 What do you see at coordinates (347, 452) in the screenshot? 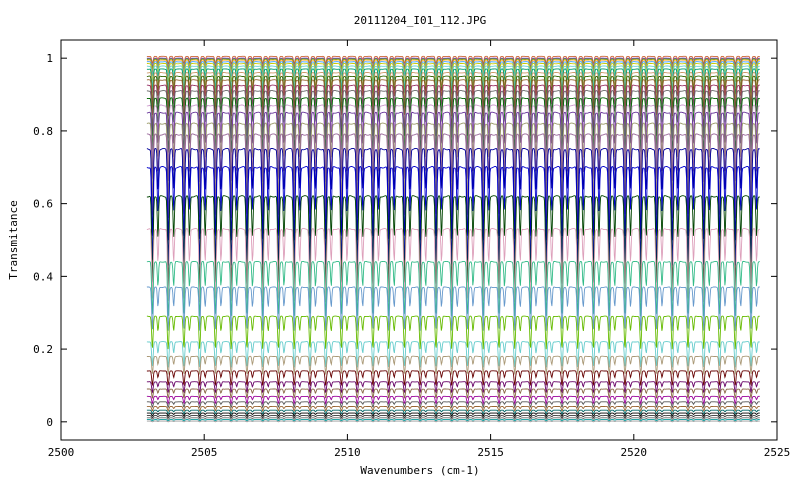
I see `x-tick-label-2: 2510` at bounding box center [347, 452].